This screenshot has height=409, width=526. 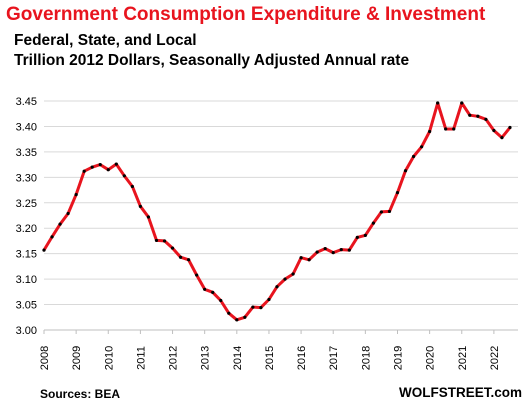 I want to click on y-tick-label: 3.40, so click(x=26, y=127).